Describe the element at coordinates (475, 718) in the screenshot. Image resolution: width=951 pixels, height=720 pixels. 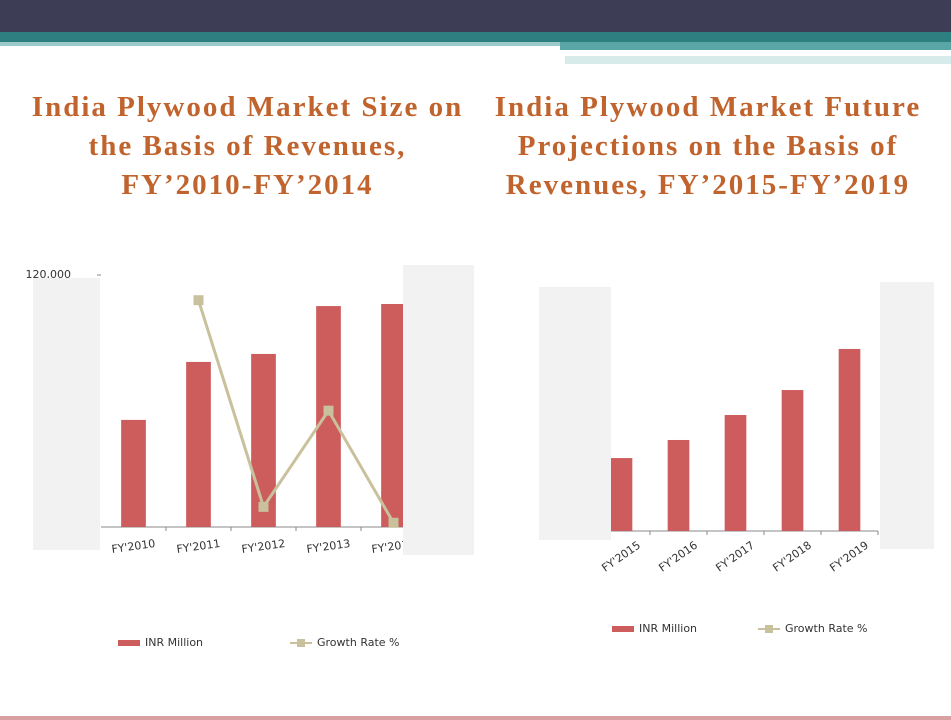
I see `footer-line` at that location.